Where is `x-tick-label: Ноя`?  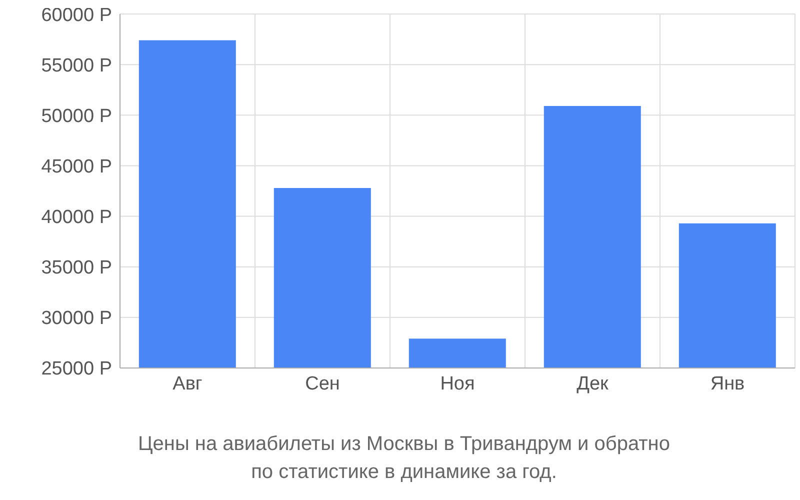 x-tick-label: Ноя is located at coordinates (457, 383).